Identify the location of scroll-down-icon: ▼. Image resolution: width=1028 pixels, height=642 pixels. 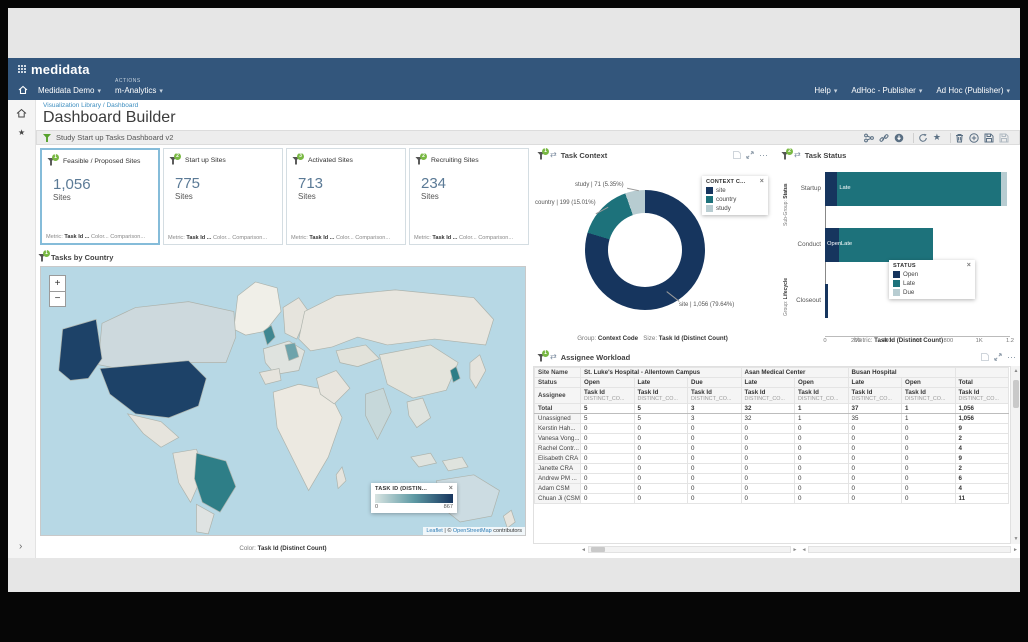
(1016, 539).